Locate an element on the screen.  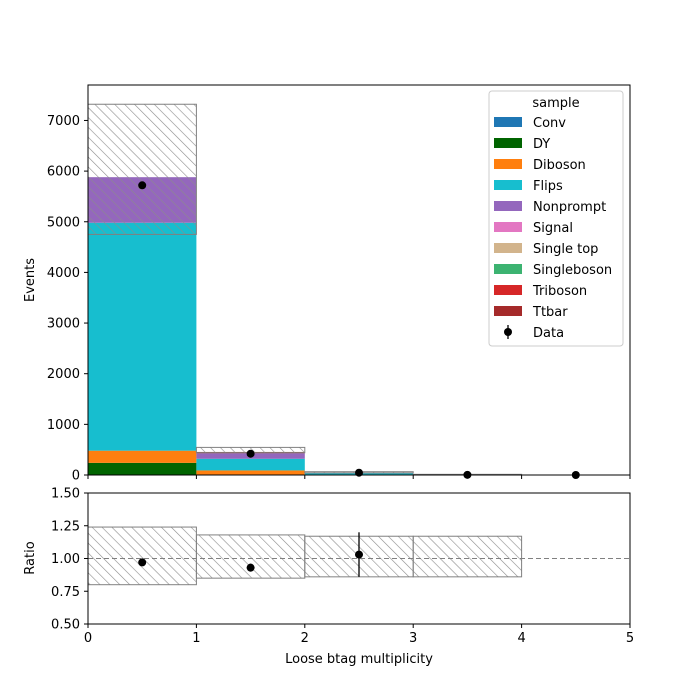
legend-swatch-nonprompt is located at coordinates (508, 206).